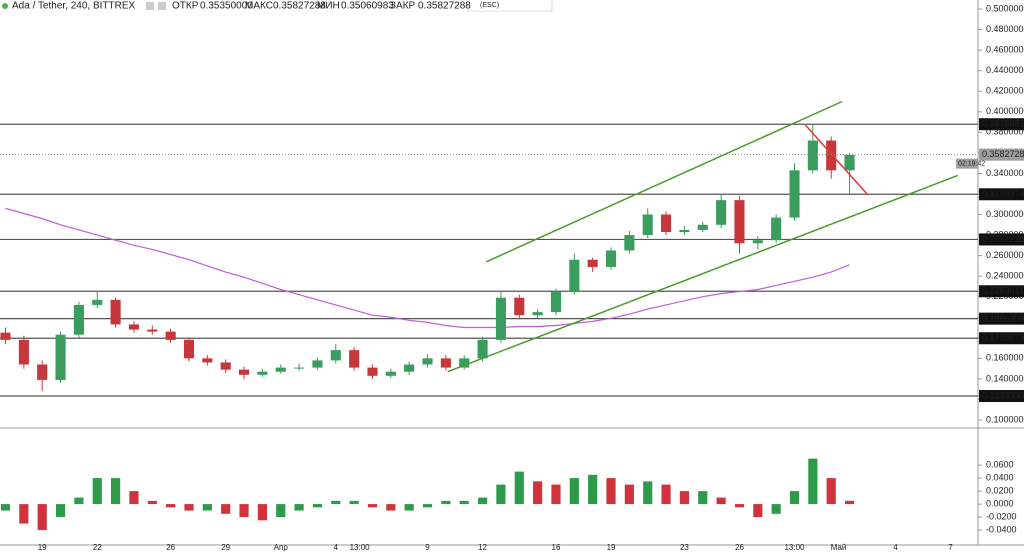 The image size is (1024, 552). What do you see at coordinates (427, 547) in the screenshot?
I see `x-tick-label: 9` at bounding box center [427, 547].